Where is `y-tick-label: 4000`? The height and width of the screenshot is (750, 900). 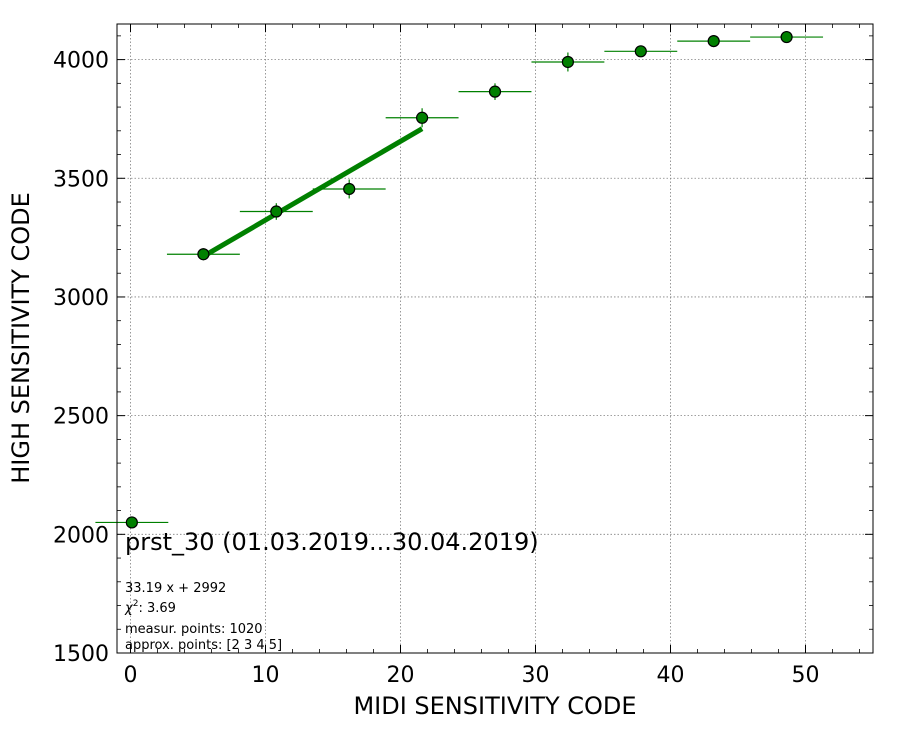
y-tick-label: 4000 is located at coordinates (81, 61).